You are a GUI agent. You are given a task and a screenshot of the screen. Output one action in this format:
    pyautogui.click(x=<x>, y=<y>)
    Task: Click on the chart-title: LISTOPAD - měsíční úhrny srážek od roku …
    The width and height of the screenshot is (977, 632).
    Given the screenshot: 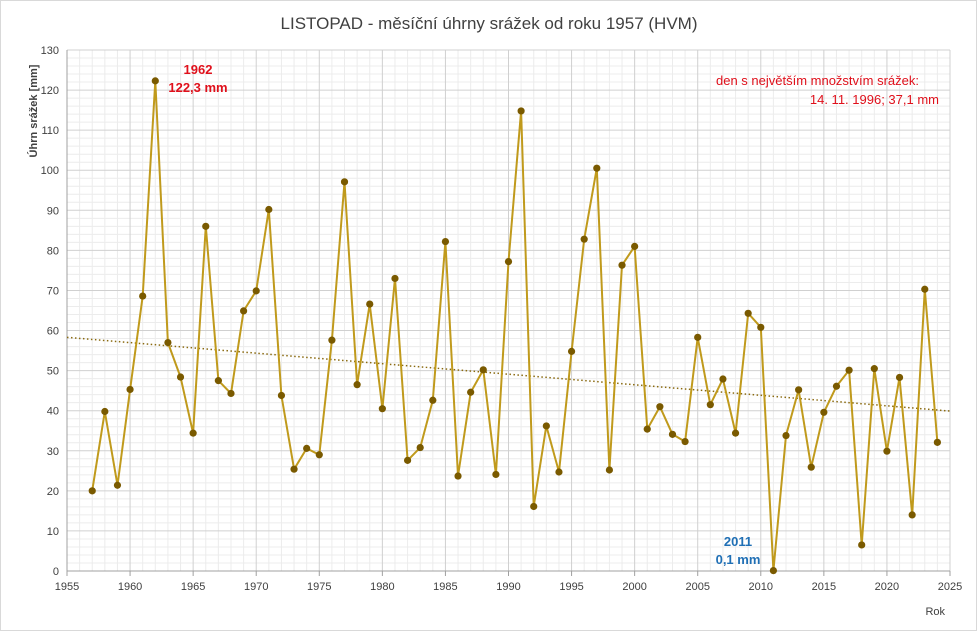 What is the action you would take?
    pyautogui.click(x=489, y=23)
    